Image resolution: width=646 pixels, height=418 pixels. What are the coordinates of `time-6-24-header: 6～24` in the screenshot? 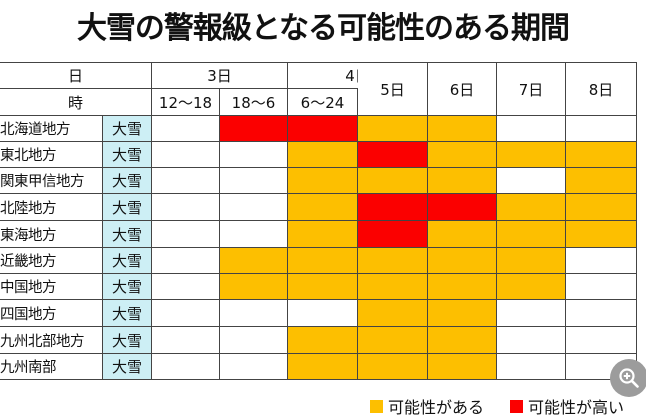 It's located at (323, 102).